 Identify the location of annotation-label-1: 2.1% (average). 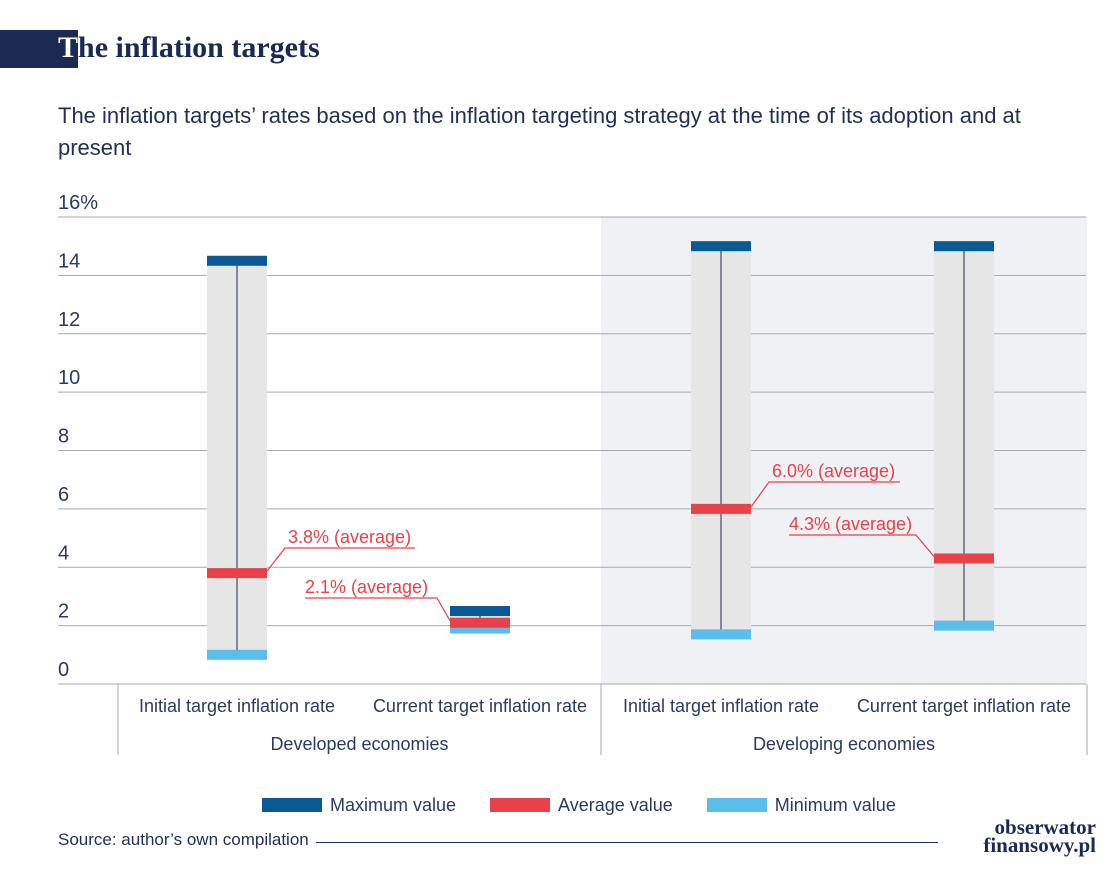
(366, 587).